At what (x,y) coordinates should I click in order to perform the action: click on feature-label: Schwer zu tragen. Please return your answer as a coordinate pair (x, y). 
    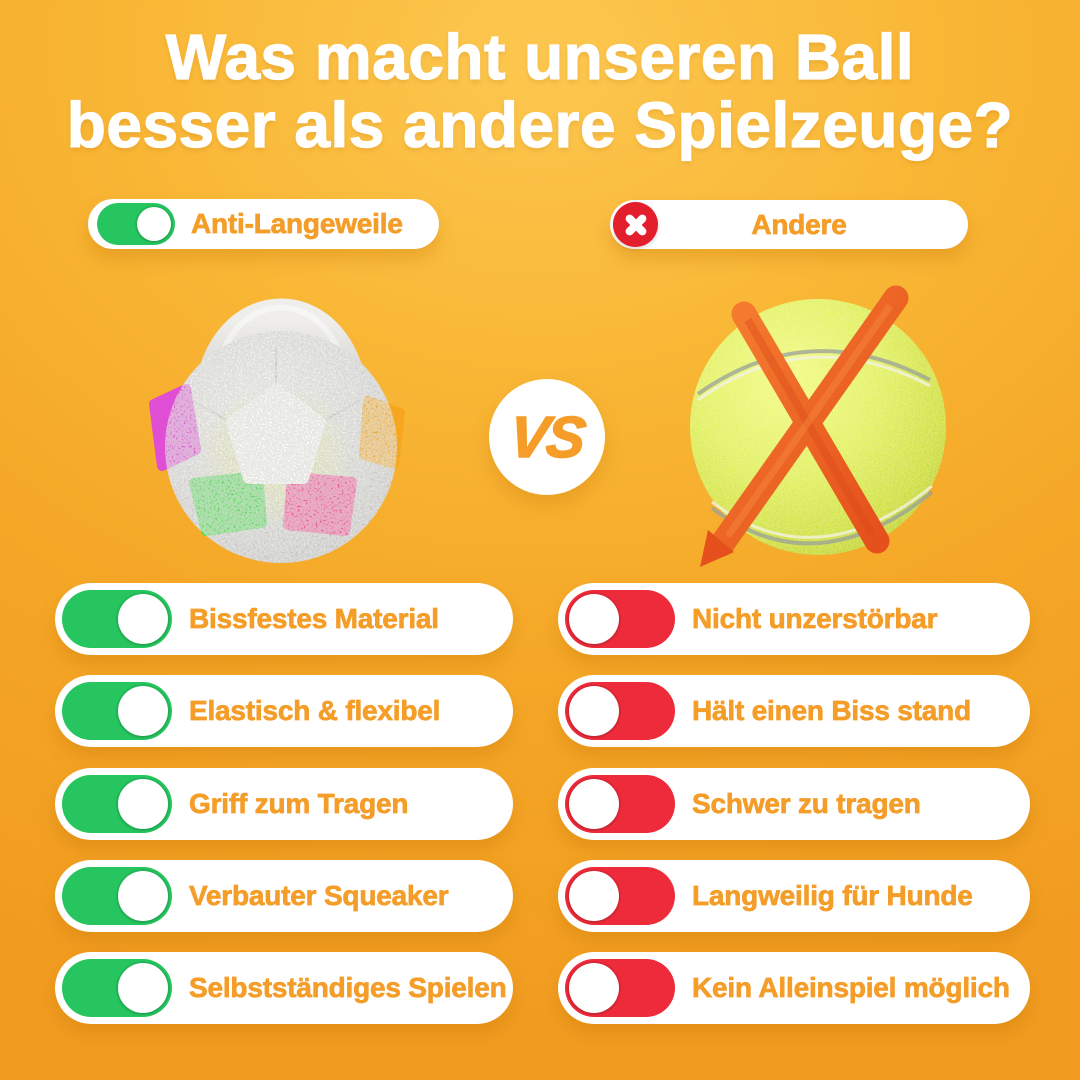
    Looking at the image, I should click on (807, 804).